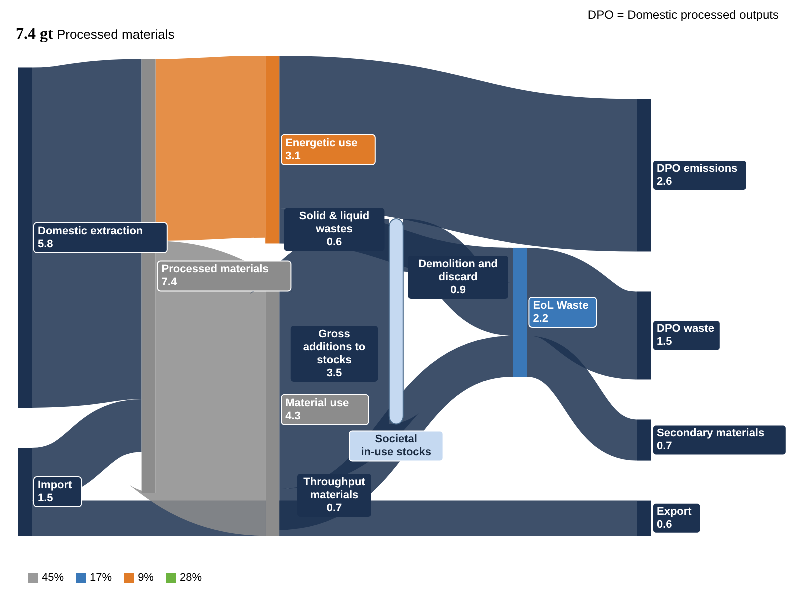 The height and width of the screenshot is (597, 795). I want to click on data-label: 2.6, so click(664, 182).